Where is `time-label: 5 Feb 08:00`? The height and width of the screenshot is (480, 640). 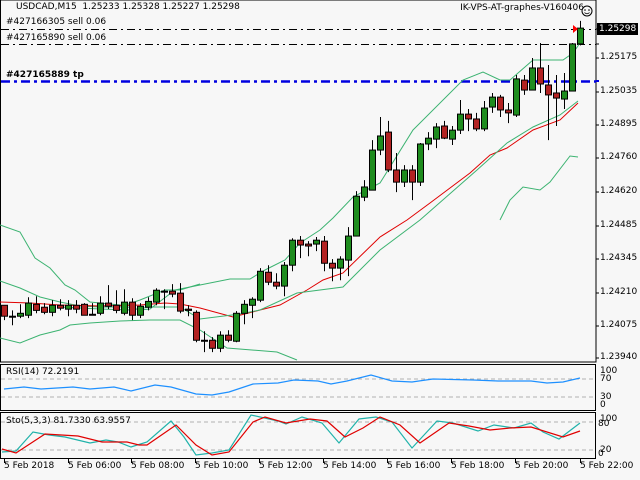
time-label: 5 Feb 08:00 is located at coordinates (158, 466).